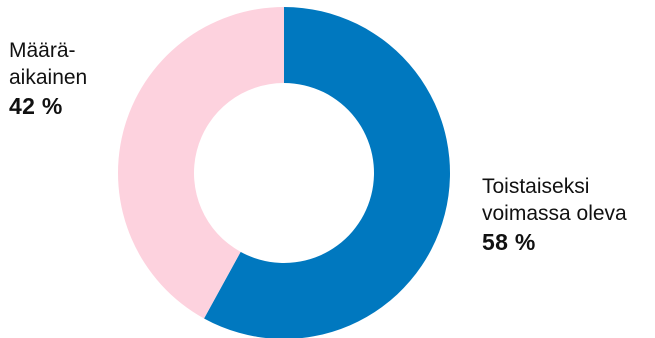  What do you see at coordinates (48, 64) in the screenshot?
I see `slice-name-fixed-term: Määrä- aikainen` at bounding box center [48, 64].